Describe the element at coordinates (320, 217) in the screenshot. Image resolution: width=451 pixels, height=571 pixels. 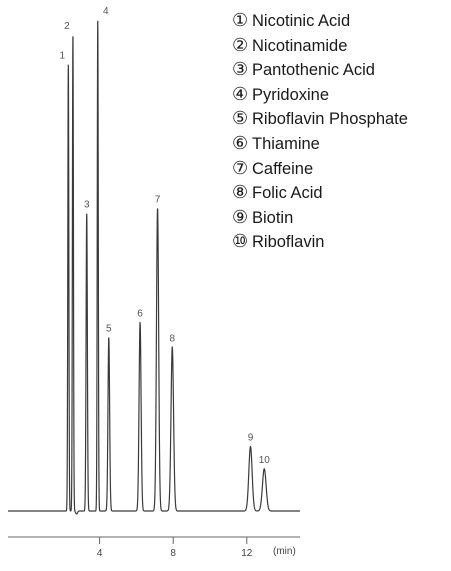
I see `legend-item: ⑨ Biotin` at that location.